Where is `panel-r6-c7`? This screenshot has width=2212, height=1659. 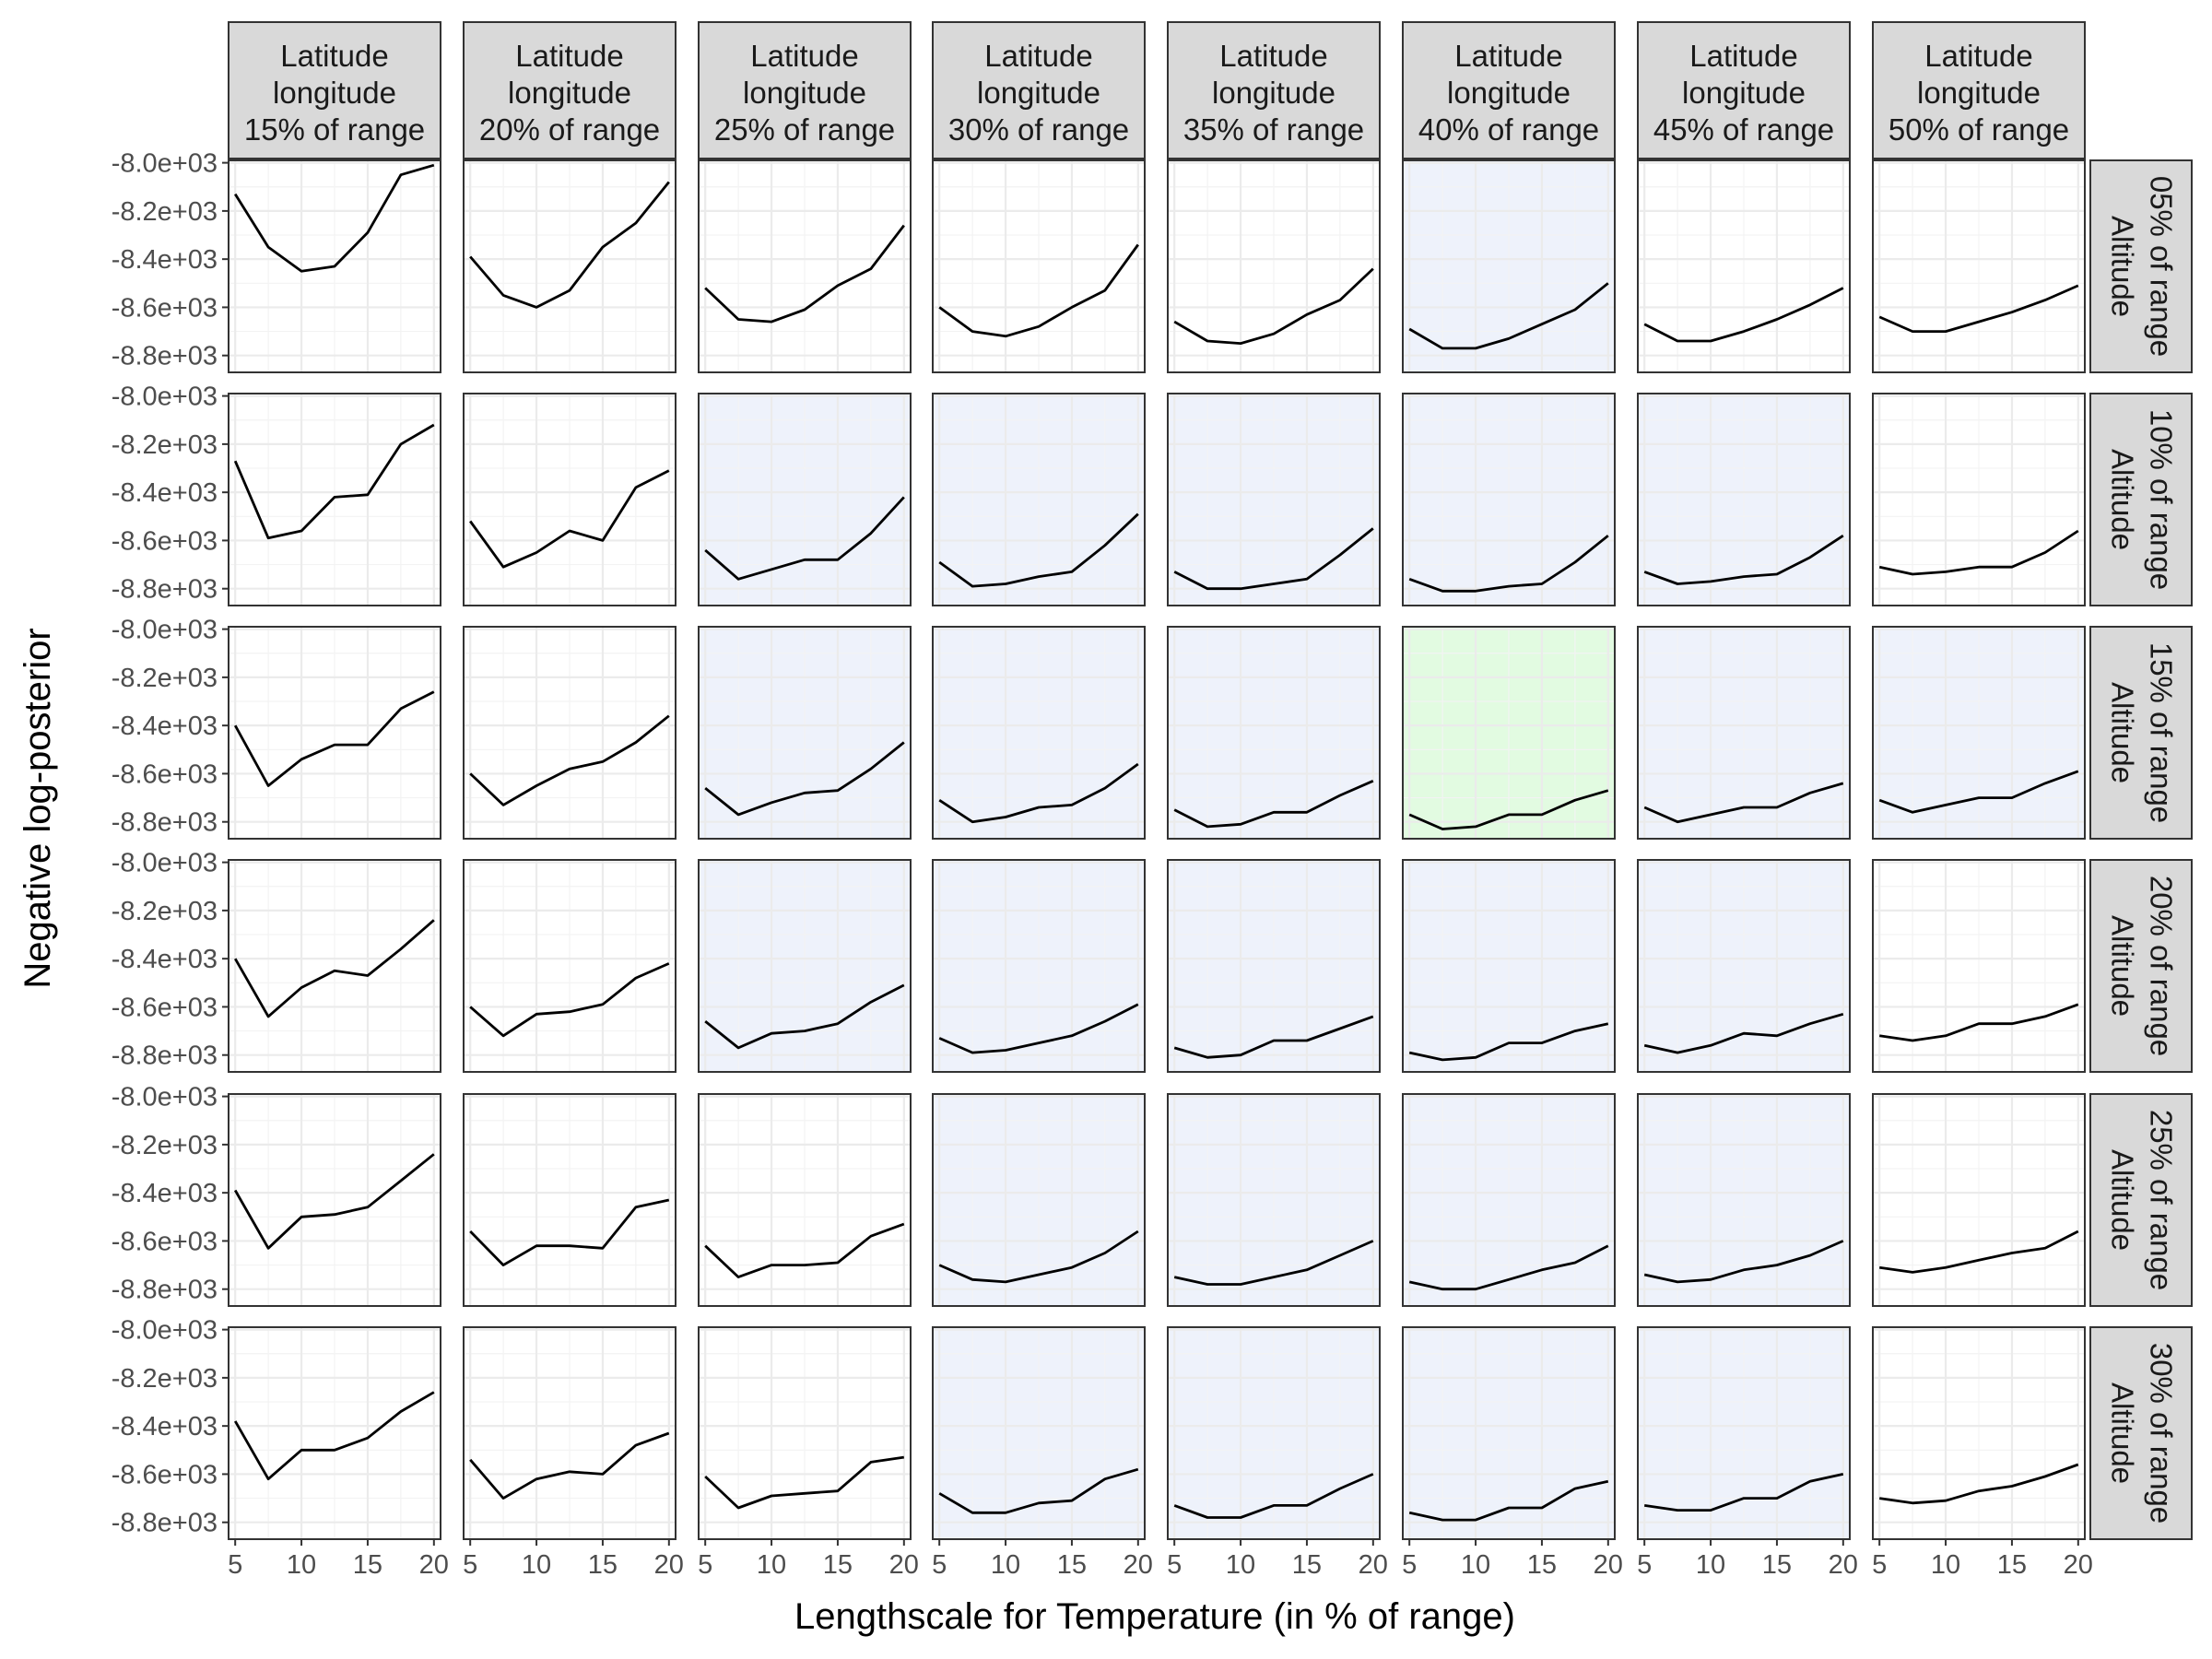 panel-r6-c7 is located at coordinates (1744, 1433).